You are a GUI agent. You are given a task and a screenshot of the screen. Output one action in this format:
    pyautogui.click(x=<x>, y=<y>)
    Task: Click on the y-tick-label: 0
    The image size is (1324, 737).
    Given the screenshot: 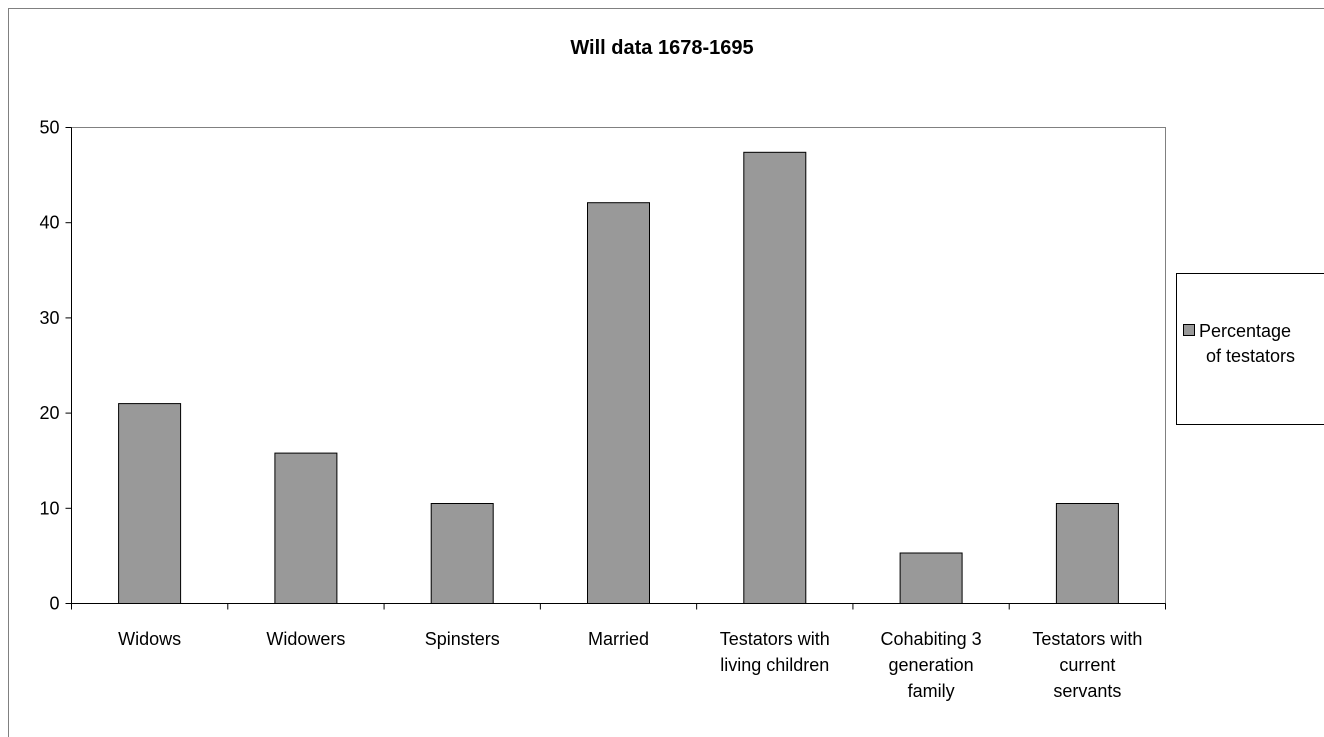 What is the action you would take?
    pyautogui.click(x=54, y=604)
    